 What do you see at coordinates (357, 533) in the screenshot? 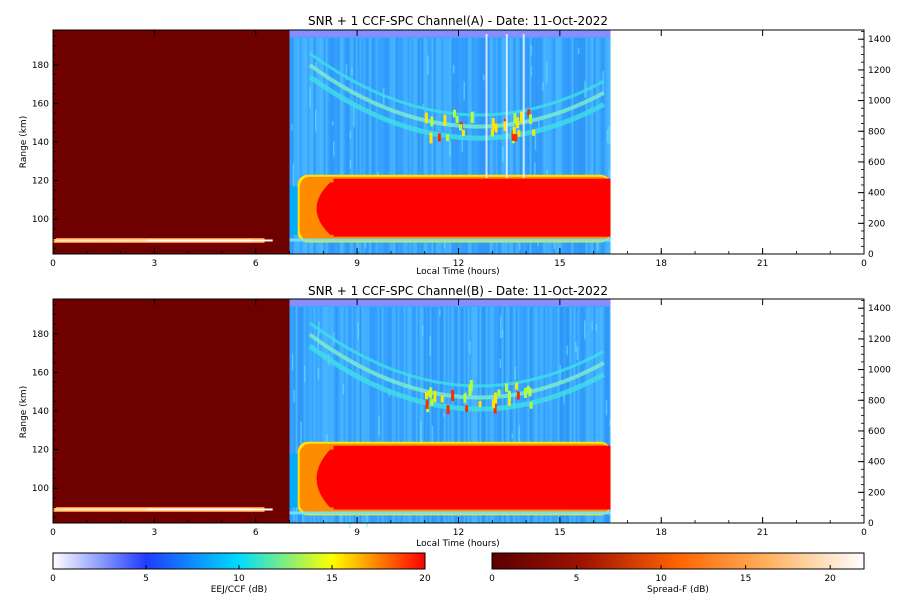
I see `panel-b-x-tick-label: 9` at bounding box center [357, 533].